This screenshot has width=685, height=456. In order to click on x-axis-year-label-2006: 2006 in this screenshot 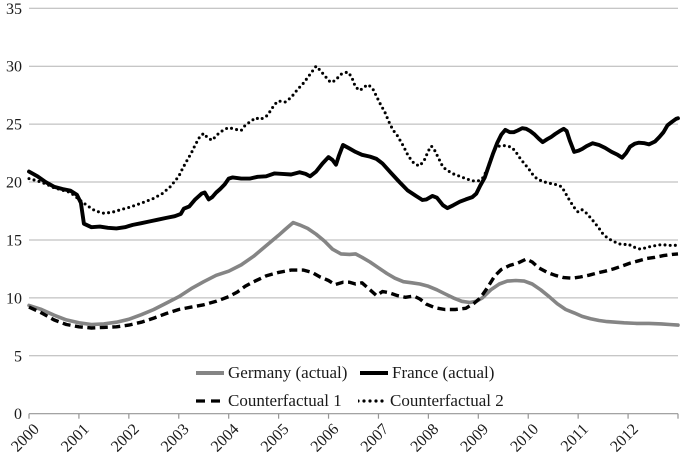, I will do `click(325, 438)`.